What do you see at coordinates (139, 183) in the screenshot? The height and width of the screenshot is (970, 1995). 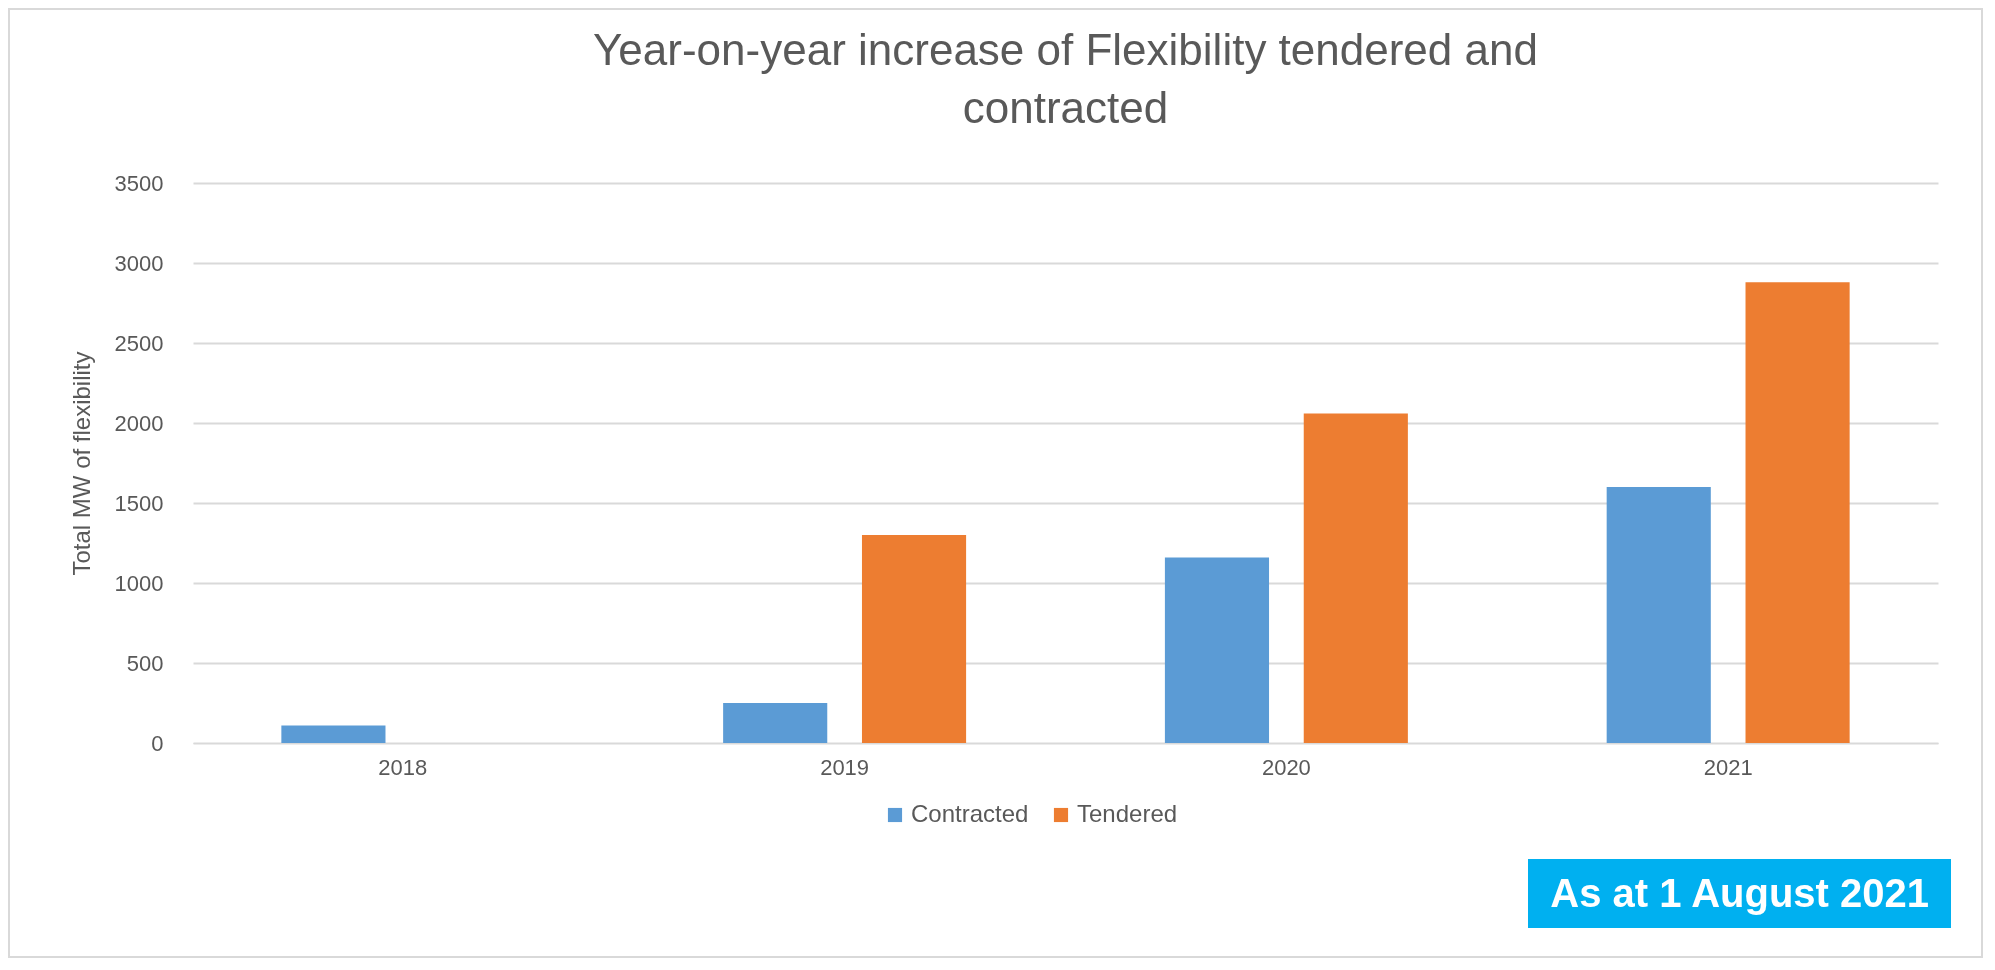 I see `y-tick-label: 3500` at bounding box center [139, 183].